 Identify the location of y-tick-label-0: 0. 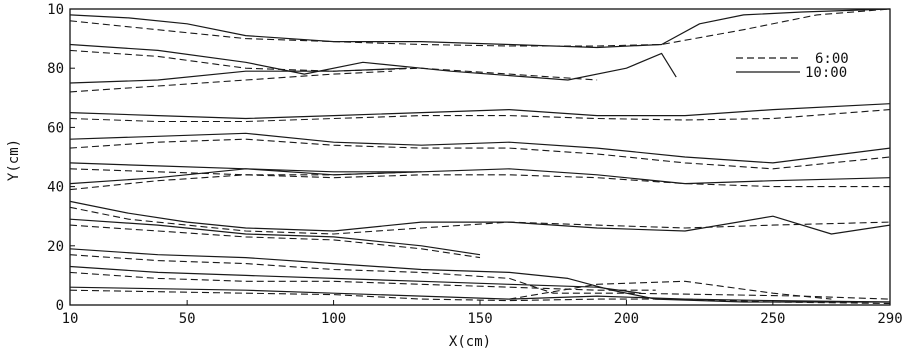
(60, 306).